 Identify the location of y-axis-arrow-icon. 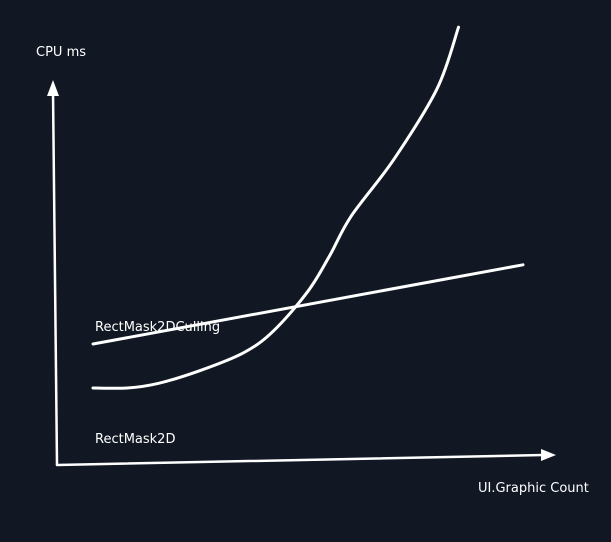
(53, 88).